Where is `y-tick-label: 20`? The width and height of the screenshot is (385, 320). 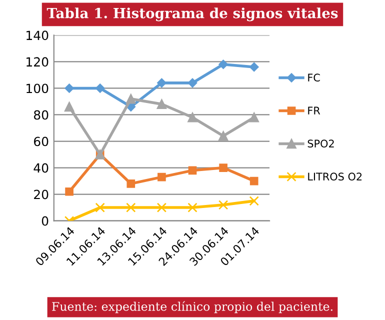 y-tick-label: 20 is located at coordinates (41, 195).